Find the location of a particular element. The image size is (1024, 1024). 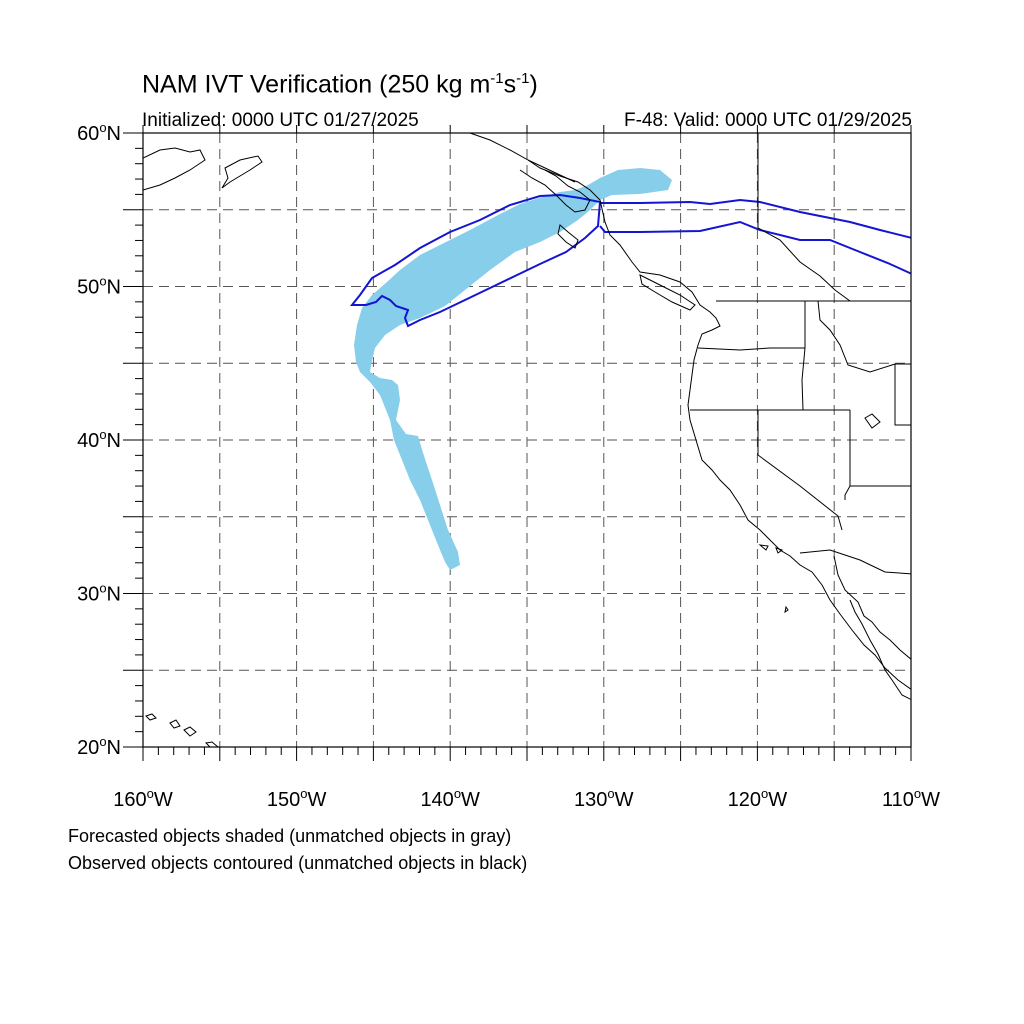

lat-label: 60oN is located at coordinates (99, 132).